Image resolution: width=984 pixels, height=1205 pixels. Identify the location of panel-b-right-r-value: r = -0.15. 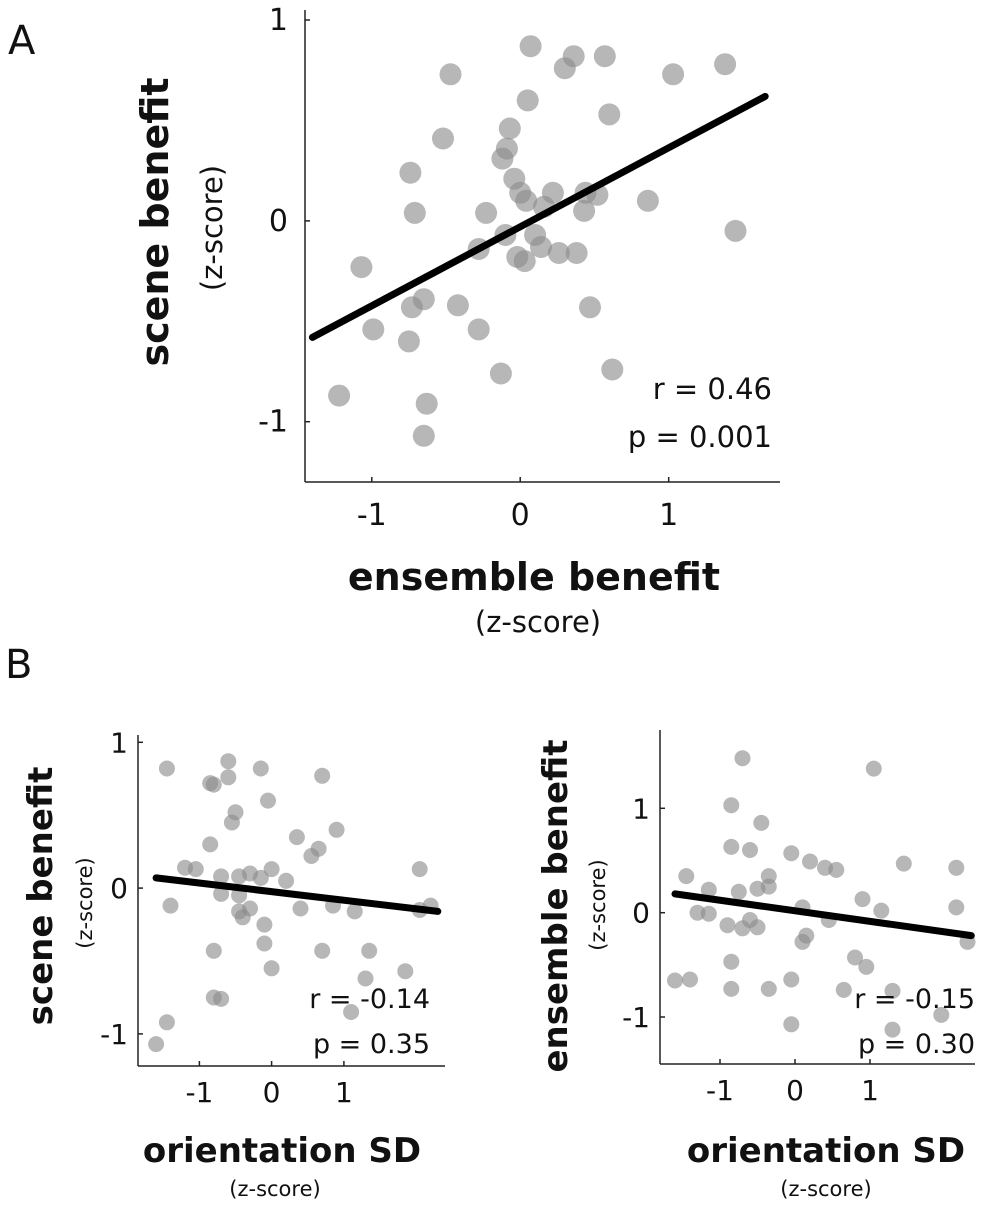
(914, 999).